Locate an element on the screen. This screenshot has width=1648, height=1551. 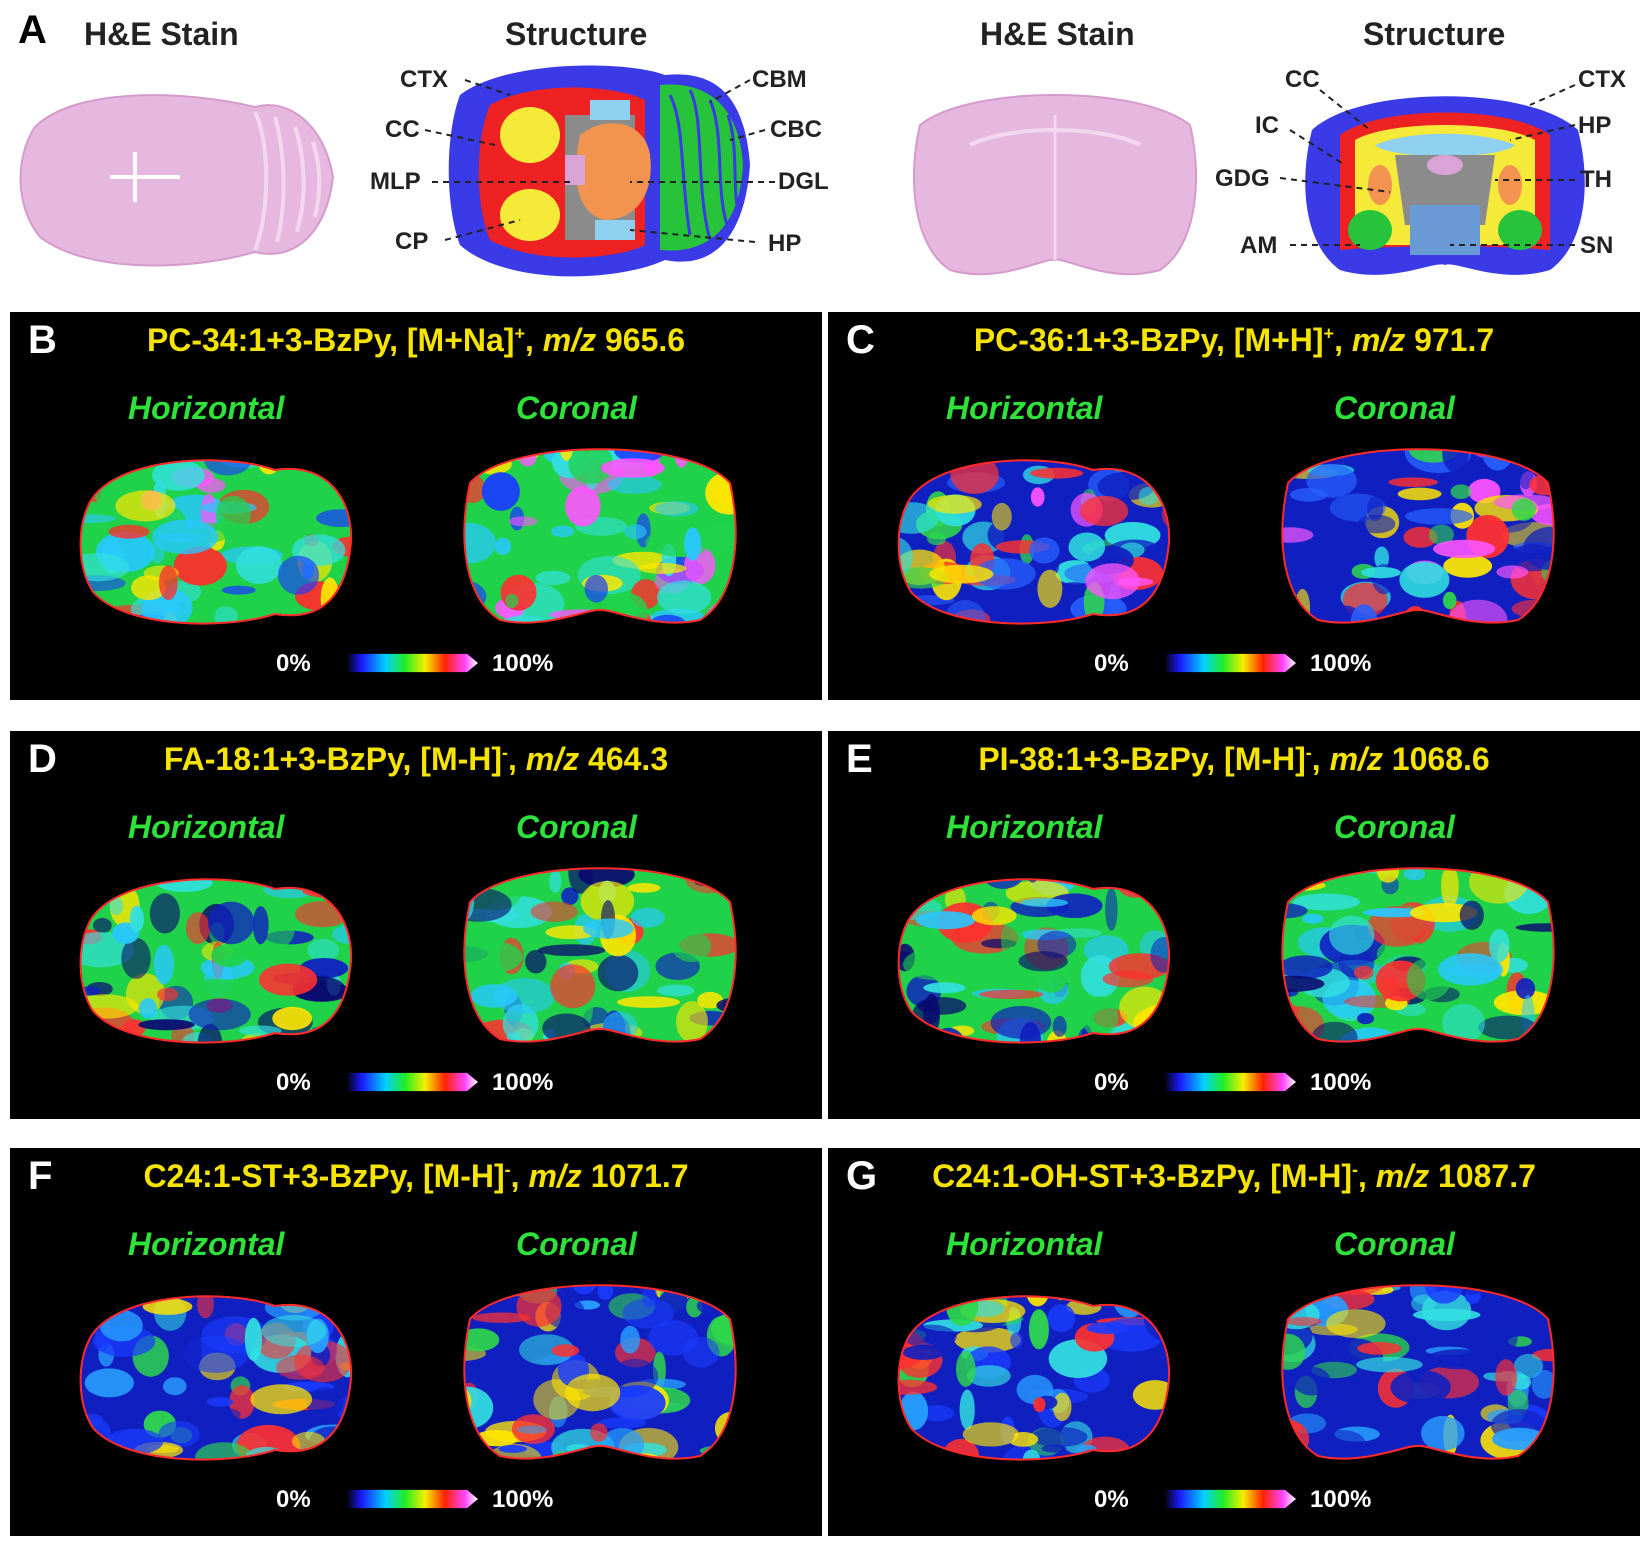
mz-value: 1087.7 is located at coordinates (1487, 1176).